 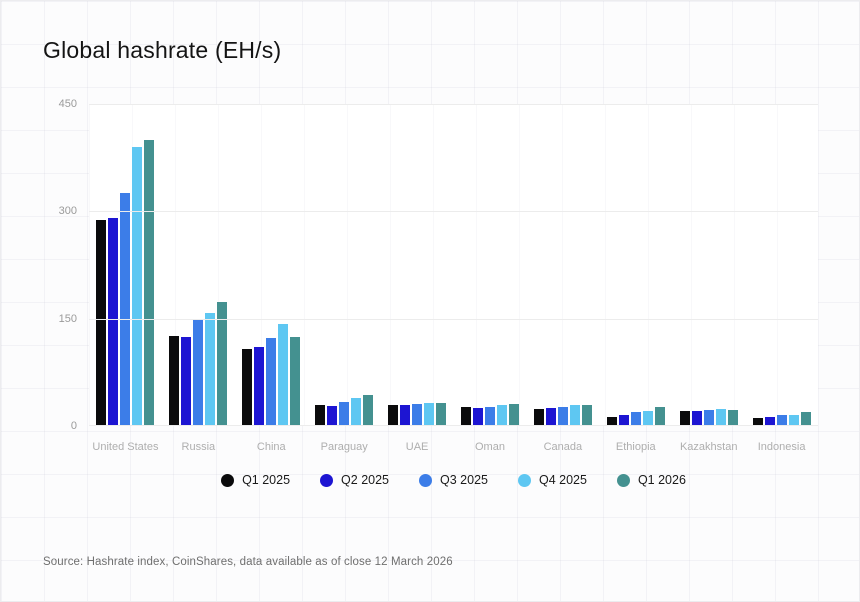 What do you see at coordinates (490, 265) in the screenshot?
I see `bar-group-oman` at bounding box center [490, 265].